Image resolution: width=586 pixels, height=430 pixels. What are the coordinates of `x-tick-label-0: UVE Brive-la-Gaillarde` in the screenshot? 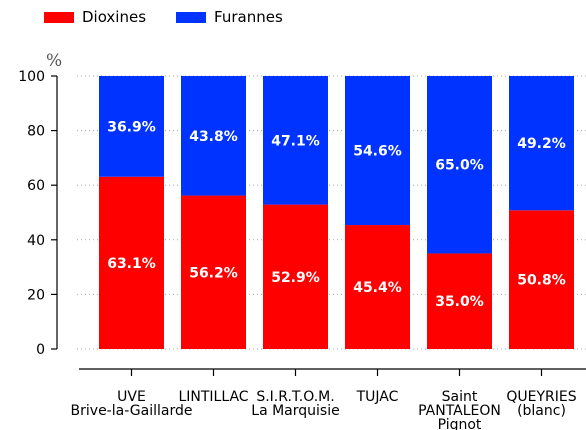 It's located at (132, 404).